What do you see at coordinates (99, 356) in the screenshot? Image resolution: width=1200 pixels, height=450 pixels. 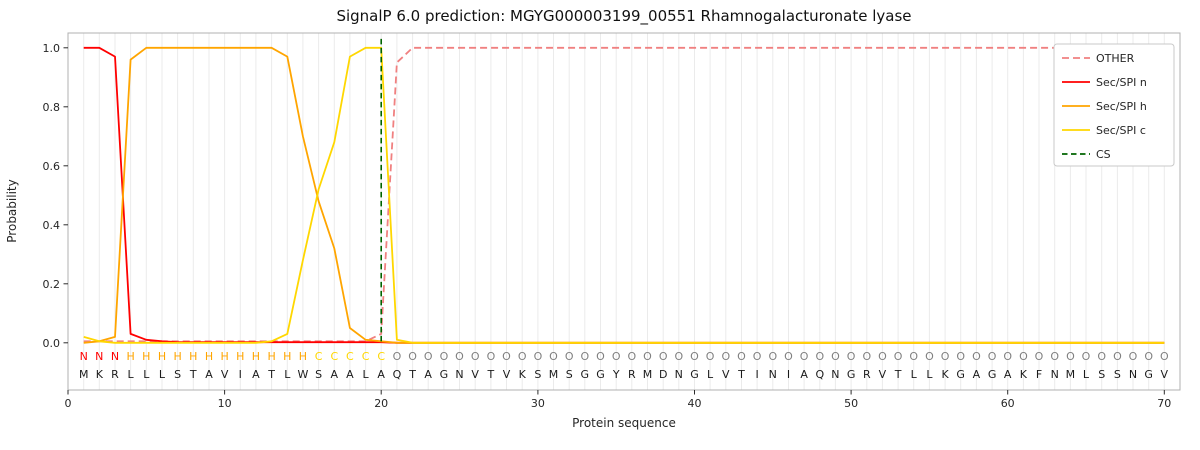 I see `region-label: N` at bounding box center [99, 356].